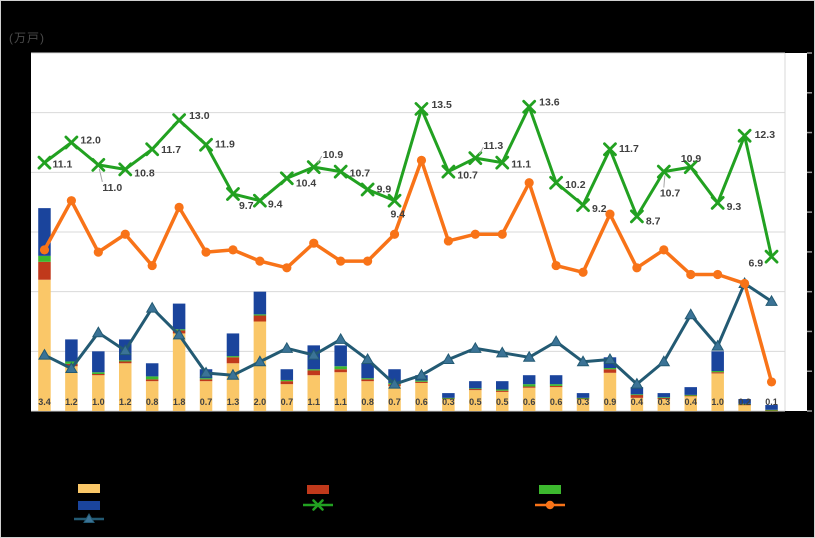  Describe the element at coordinates (98, 402) in the screenshot. I see `bar-total-label: 1.0` at that location.